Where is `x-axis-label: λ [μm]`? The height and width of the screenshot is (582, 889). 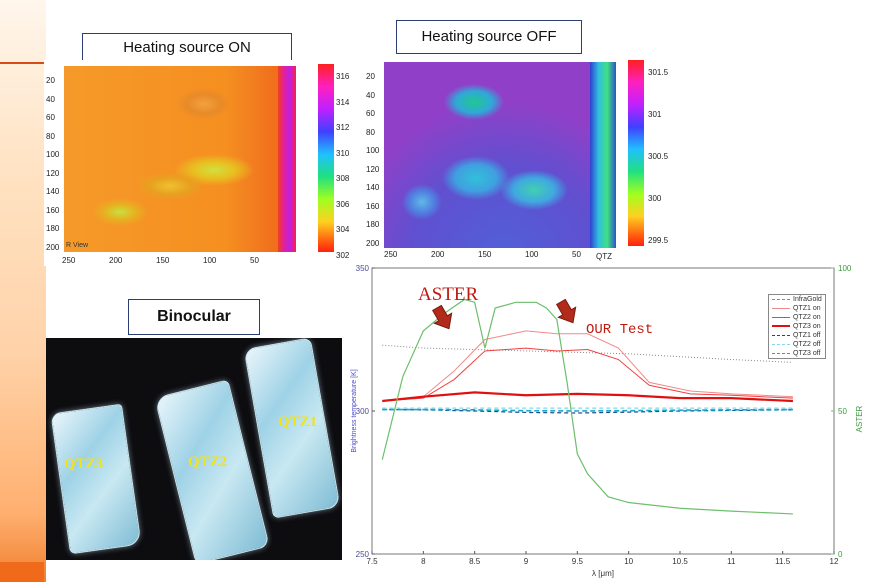 x-axis-label: λ [μm] is located at coordinates (603, 573).